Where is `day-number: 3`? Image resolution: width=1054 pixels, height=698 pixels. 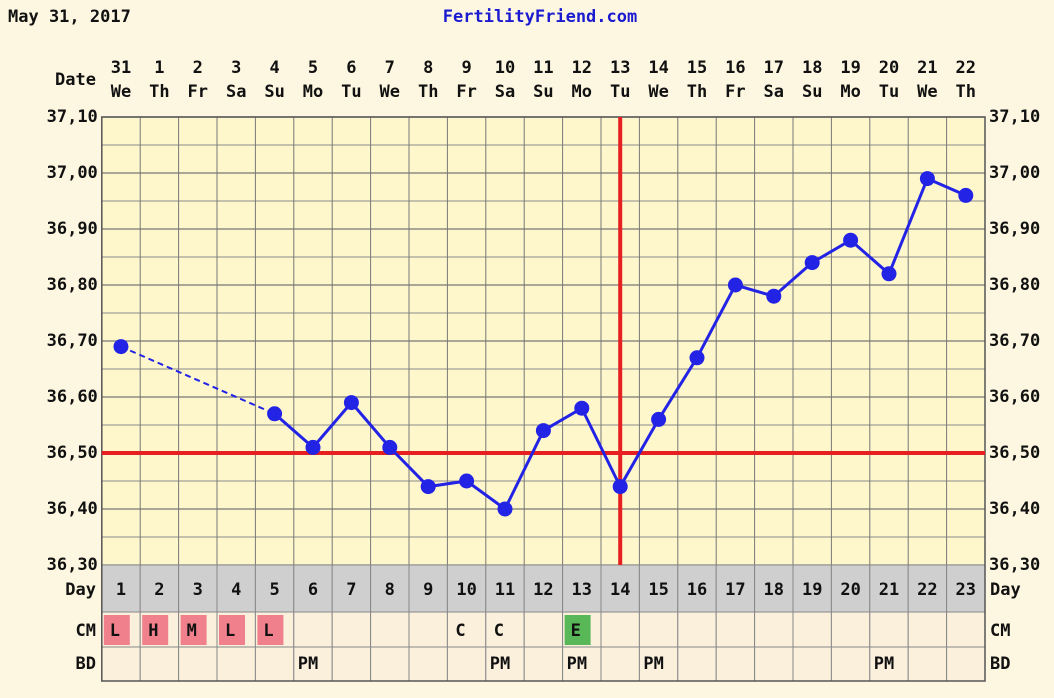 day-number: 3 is located at coordinates (198, 590).